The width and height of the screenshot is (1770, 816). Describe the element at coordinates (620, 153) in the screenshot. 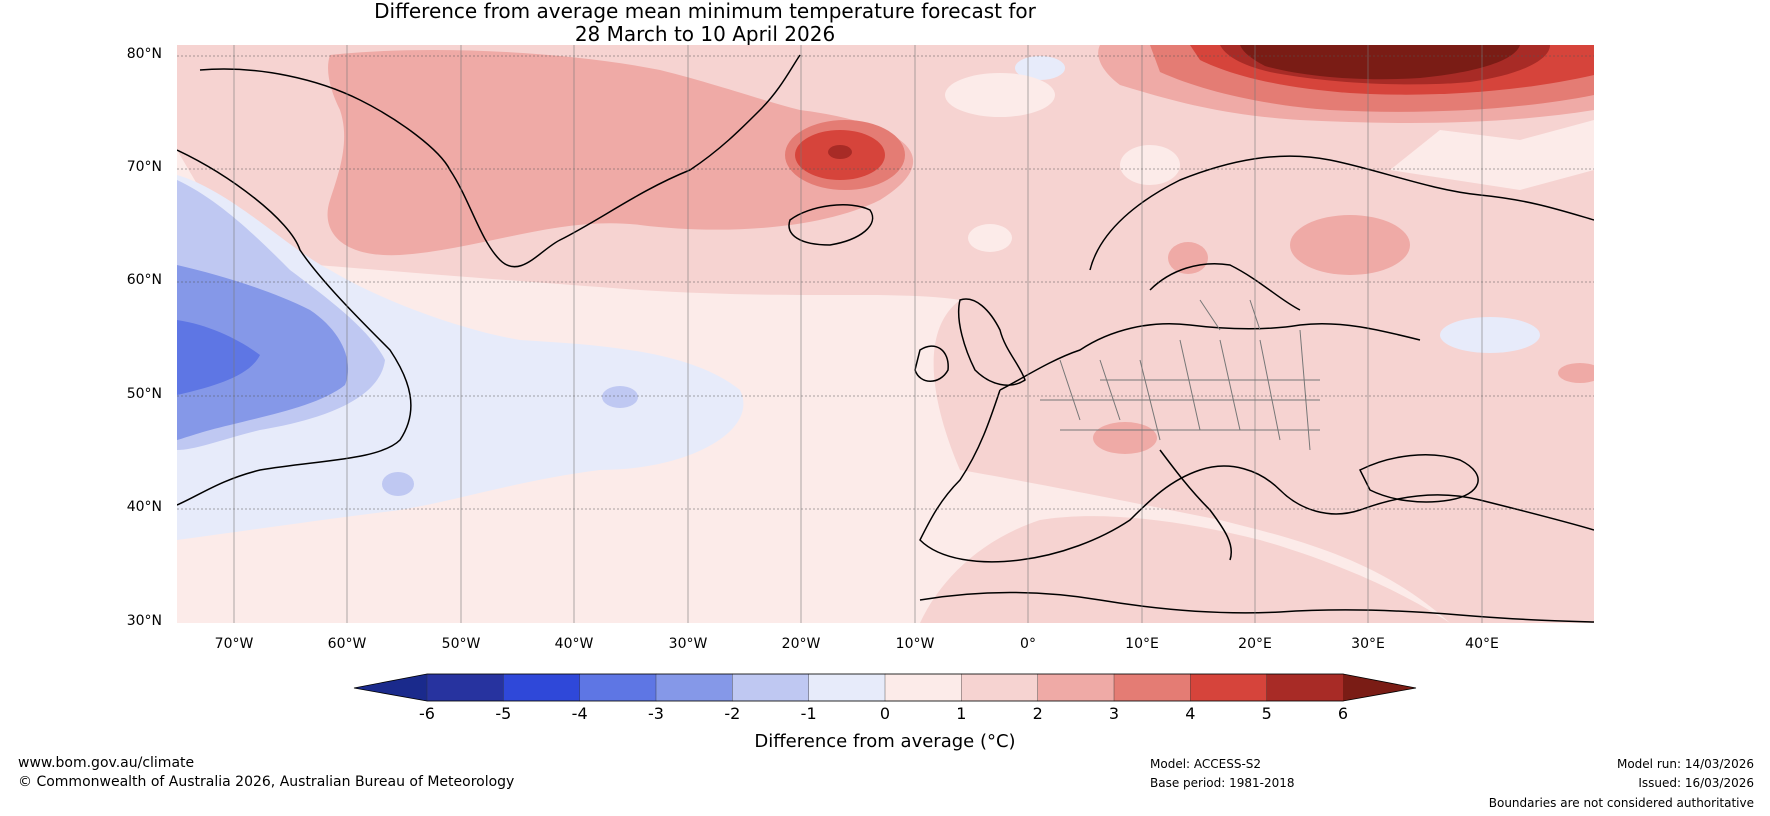

I see `anomaly-region-2-to-3-greenland-sea` at that location.